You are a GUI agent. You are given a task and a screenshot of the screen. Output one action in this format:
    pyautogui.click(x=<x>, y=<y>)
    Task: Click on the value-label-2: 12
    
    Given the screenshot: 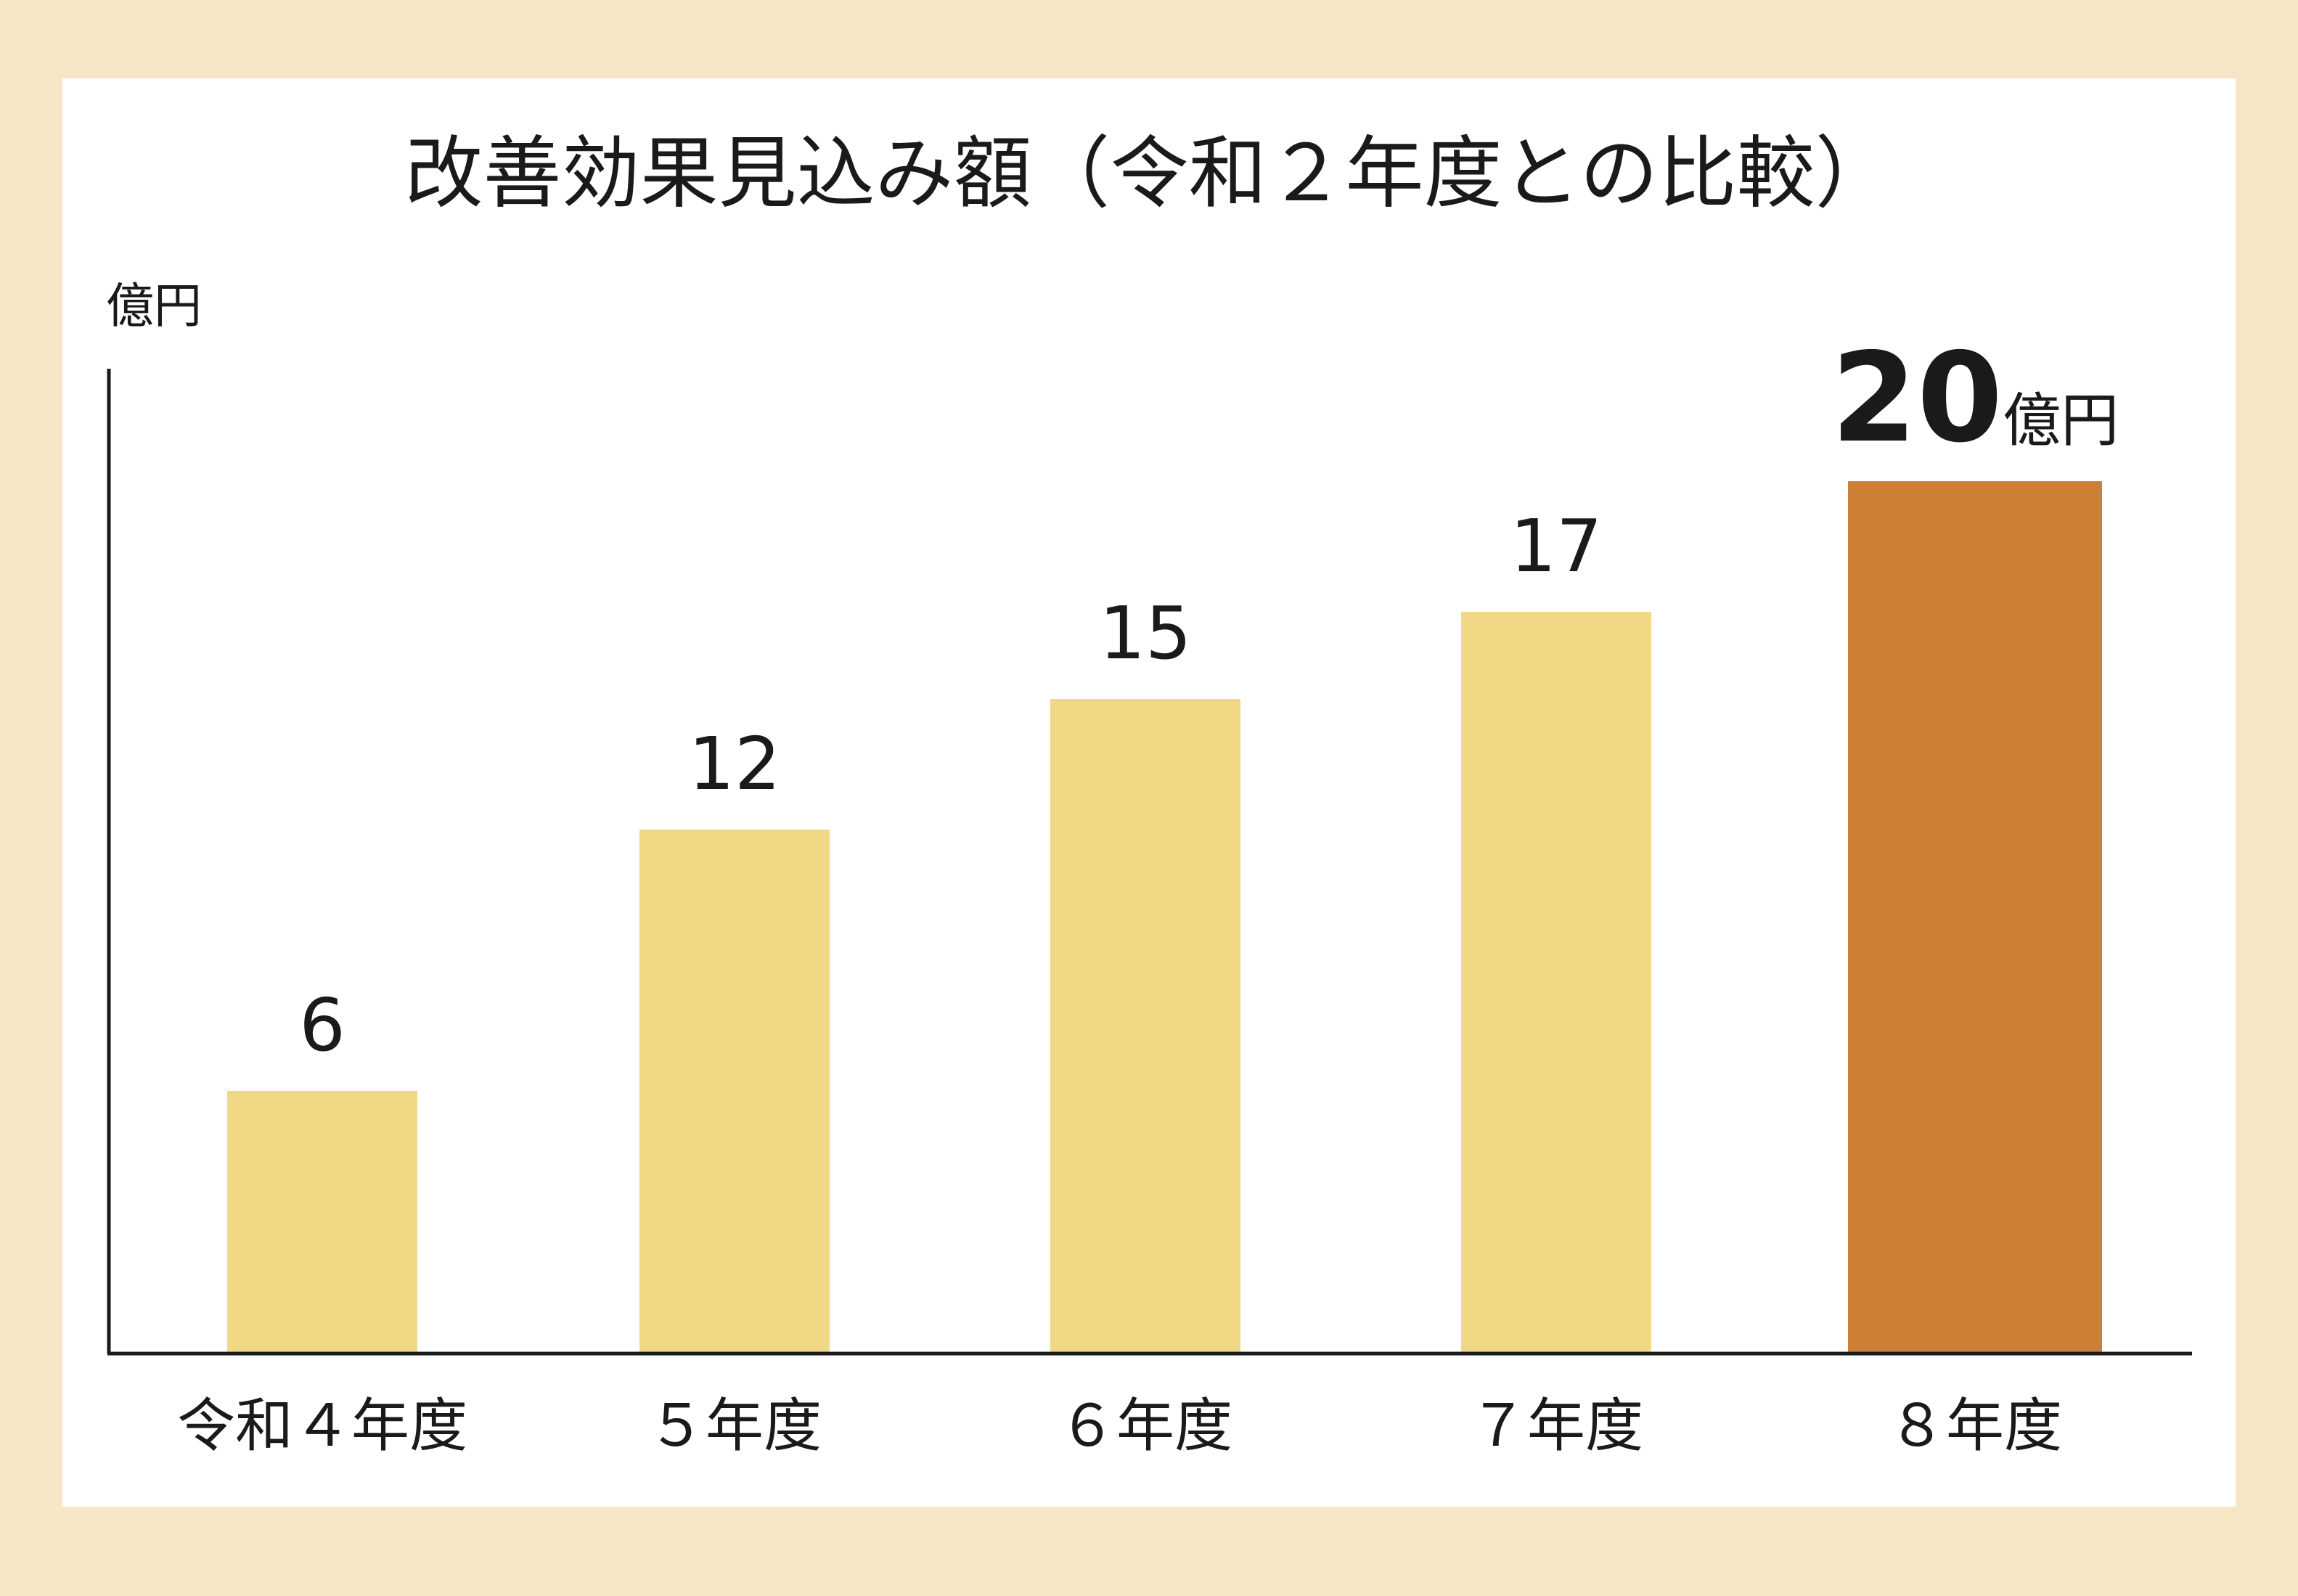 What is the action you would take?
    pyautogui.click(x=734, y=763)
    